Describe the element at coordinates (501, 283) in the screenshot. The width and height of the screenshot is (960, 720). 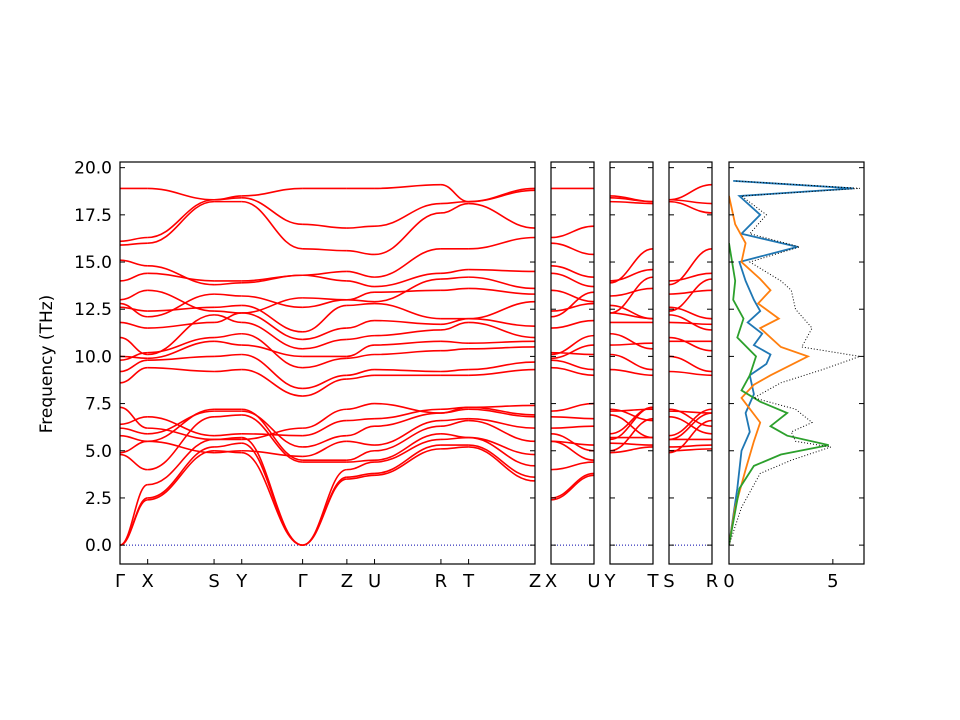
I see `band-line-p0-s8-b17` at that location.